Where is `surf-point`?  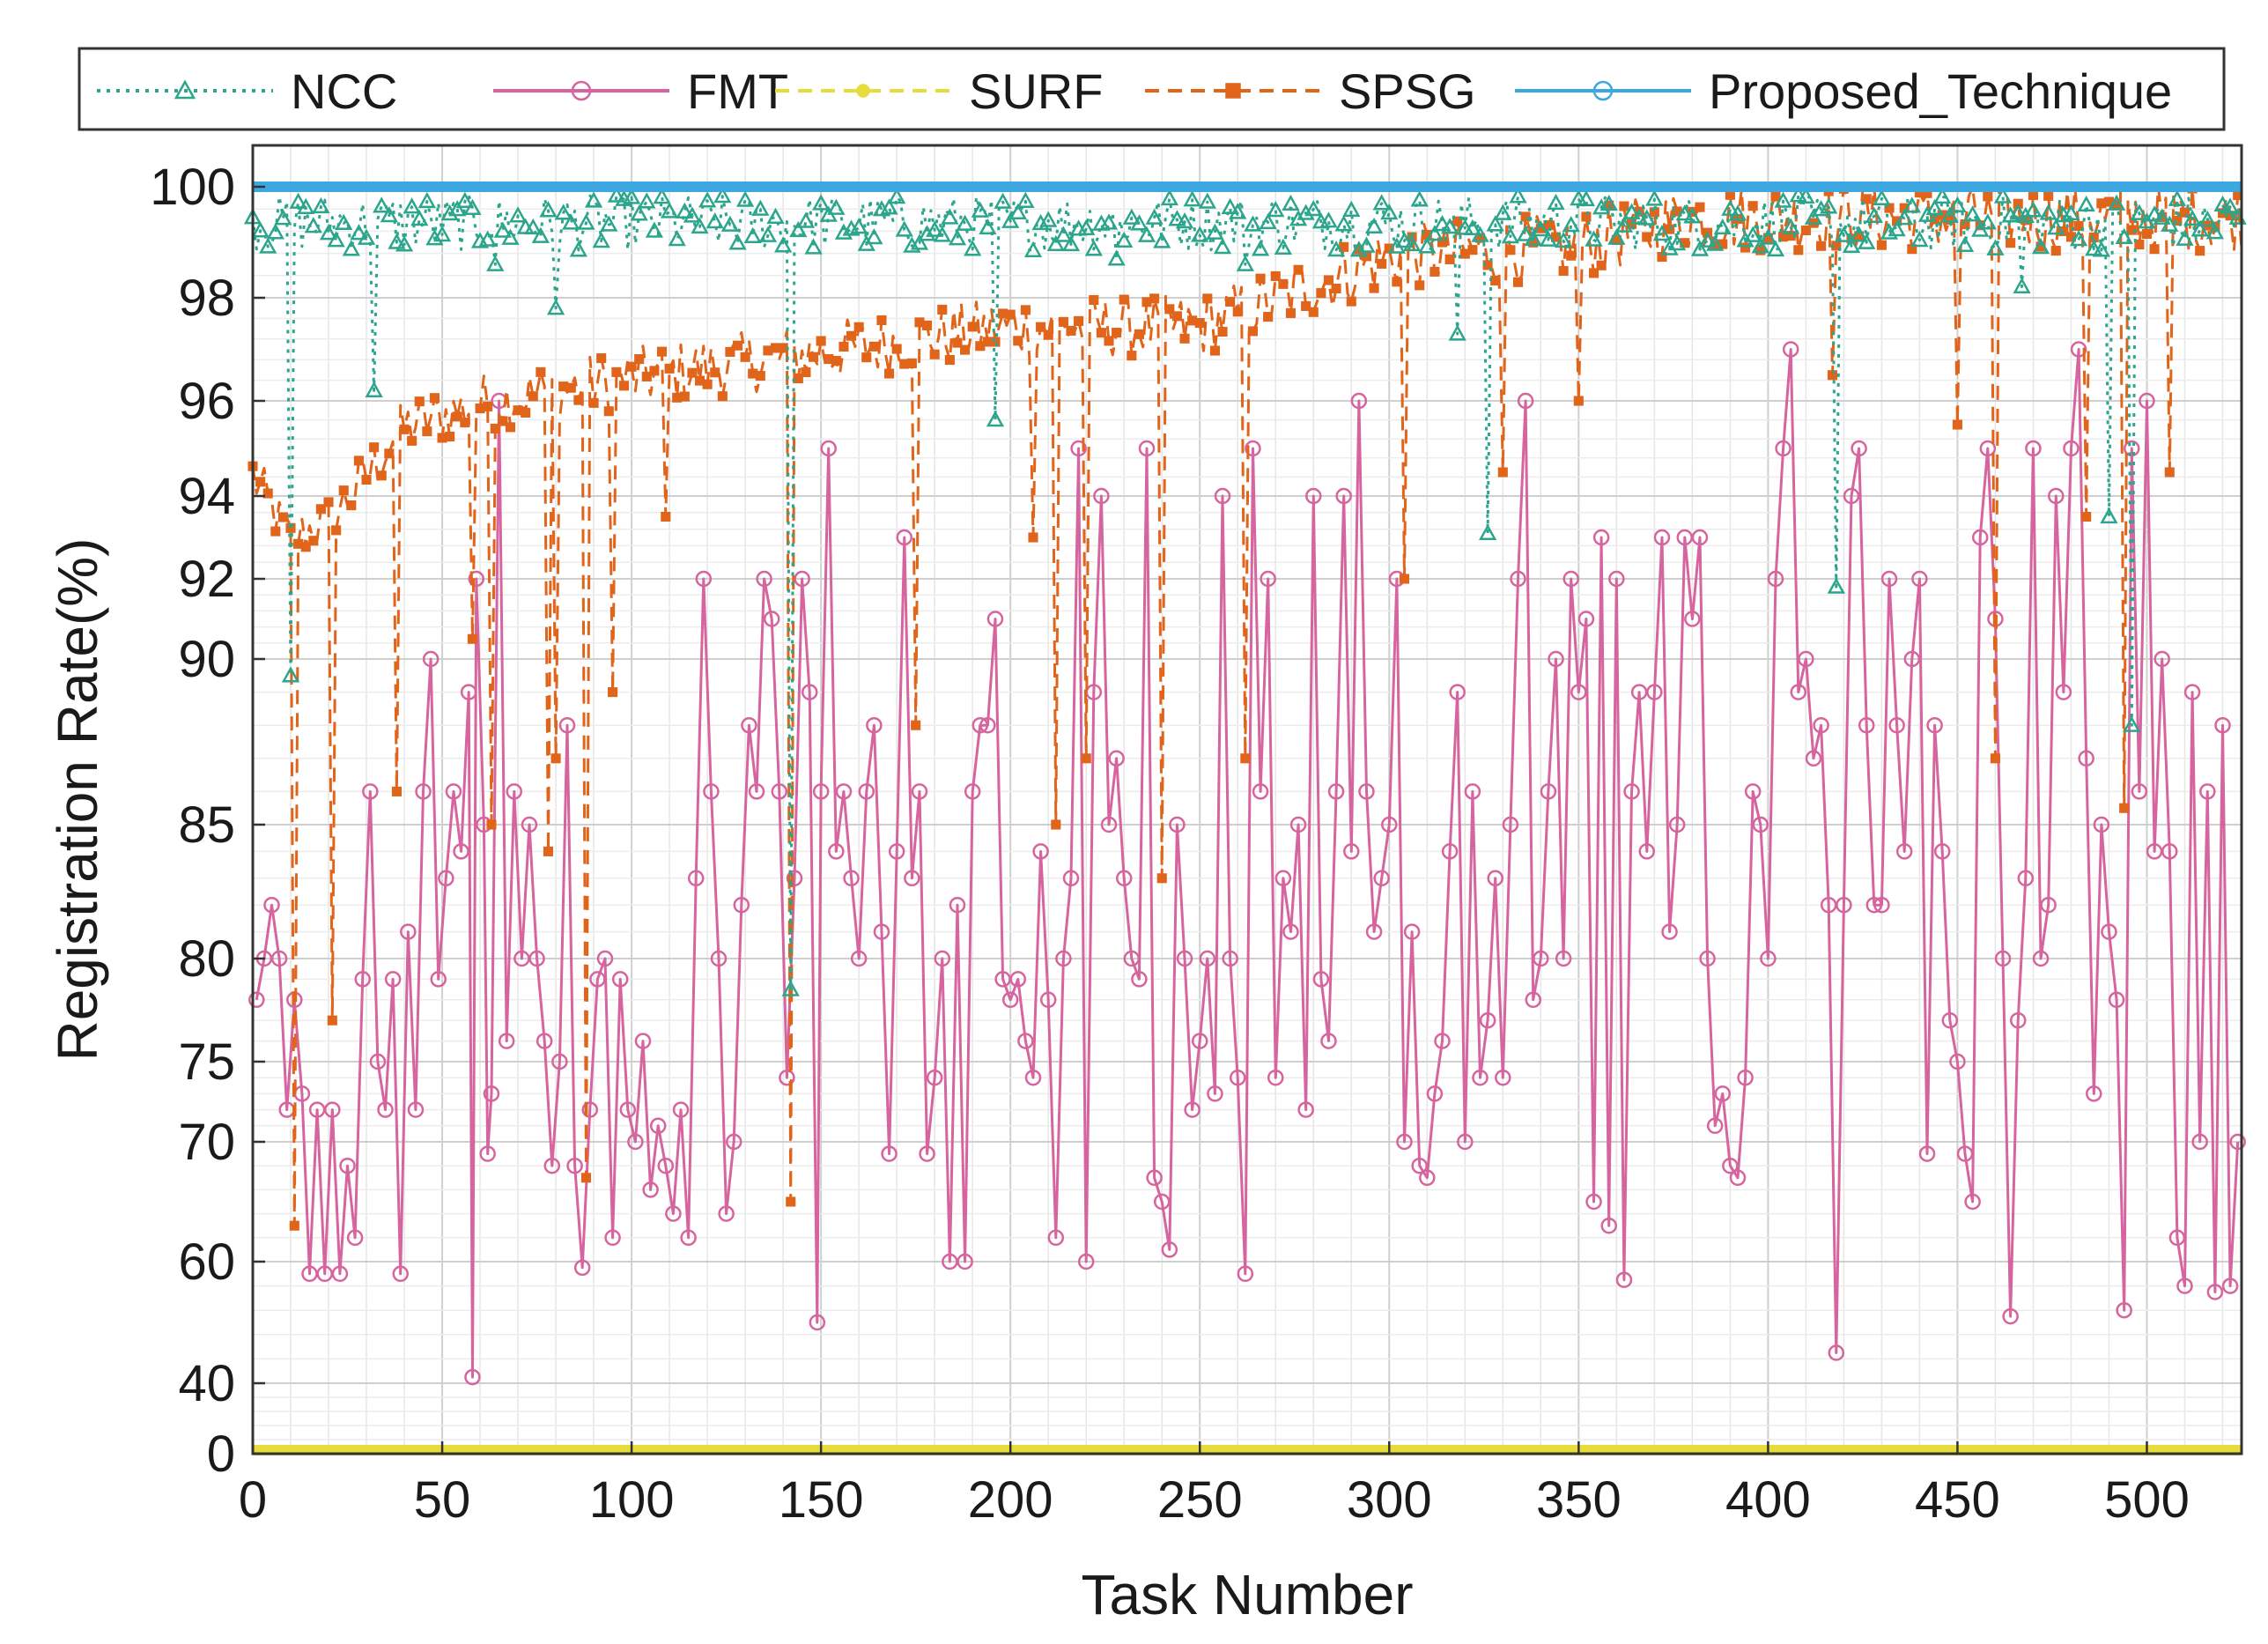 surf-point is located at coordinates (863, 91).